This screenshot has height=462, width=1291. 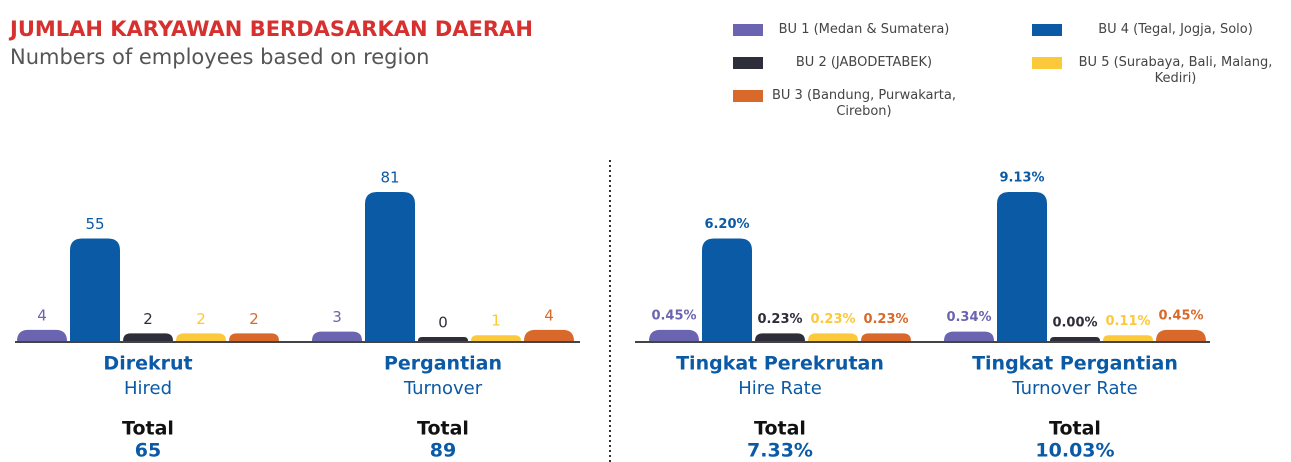 What do you see at coordinates (1175, 29) in the screenshot?
I see `legend-label: BU 4 (Tegal, Jogja, Solo)` at bounding box center [1175, 29].